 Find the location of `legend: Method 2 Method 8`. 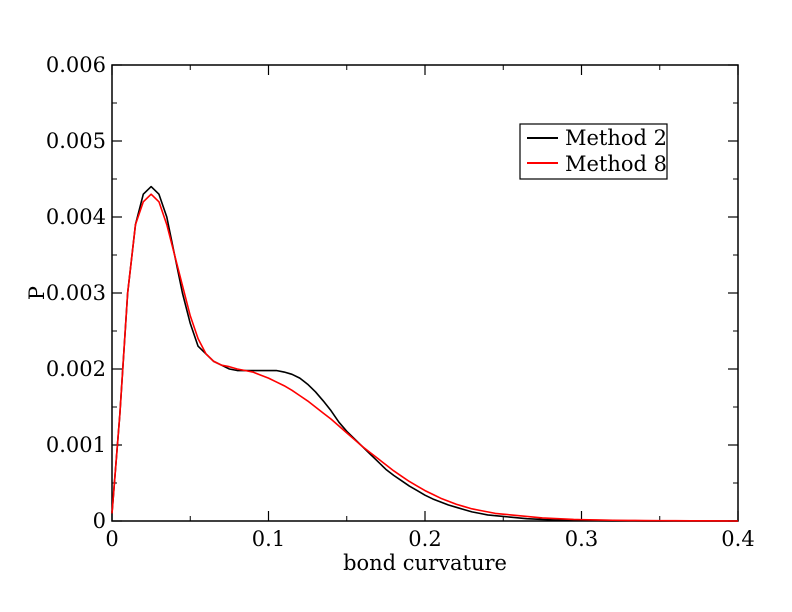

legend: Method 2 Method 8 is located at coordinates (593, 151).